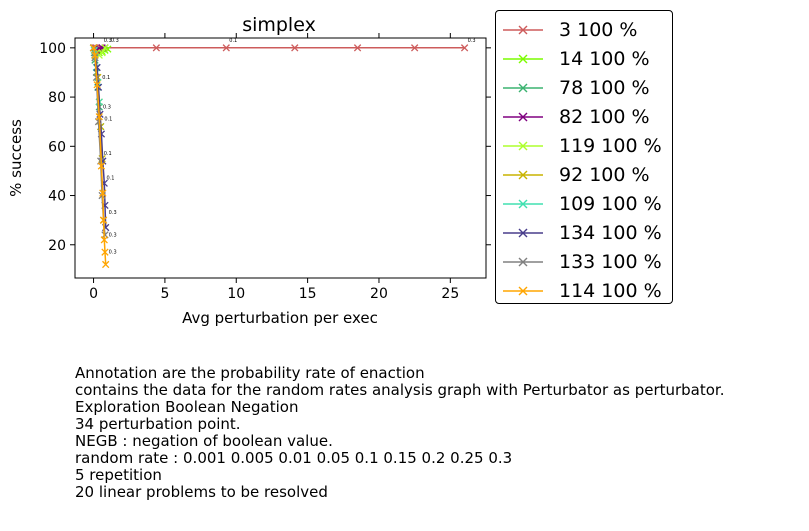 The width and height of the screenshot is (809, 531). Describe the element at coordinates (57, 197) in the screenshot. I see `y-tick-label: 40` at that location.